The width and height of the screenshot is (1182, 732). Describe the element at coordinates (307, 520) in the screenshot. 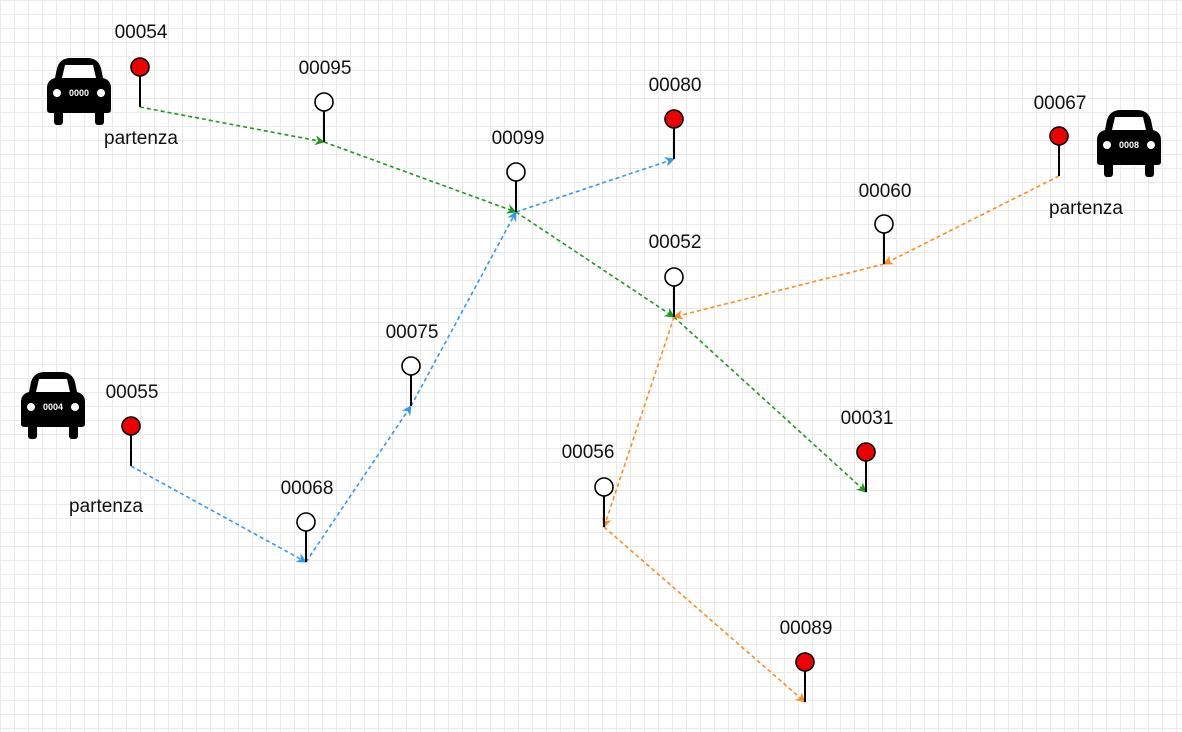

I see `waypoint-pin: 00068` at that location.